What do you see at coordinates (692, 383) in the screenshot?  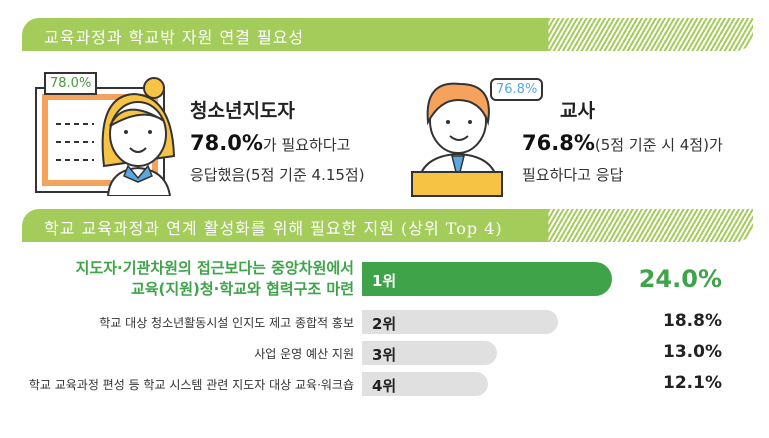 I see `bar-value-label: 12.1%` at bounding box center [692, 383].